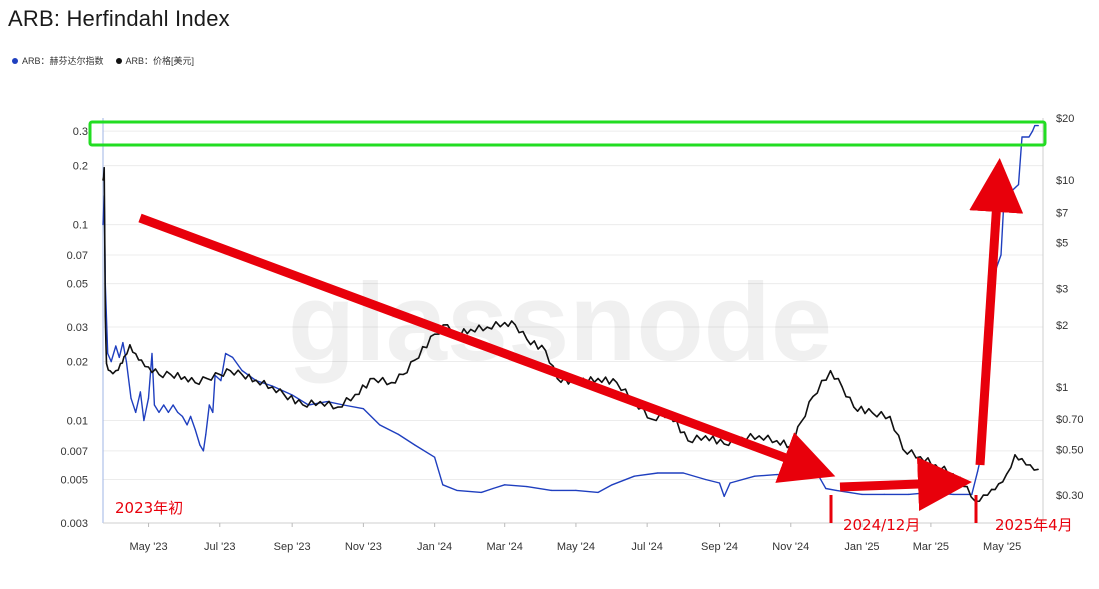 The image size is (1099, 589). I want to click on legend-dot-price, so click(118, 60).